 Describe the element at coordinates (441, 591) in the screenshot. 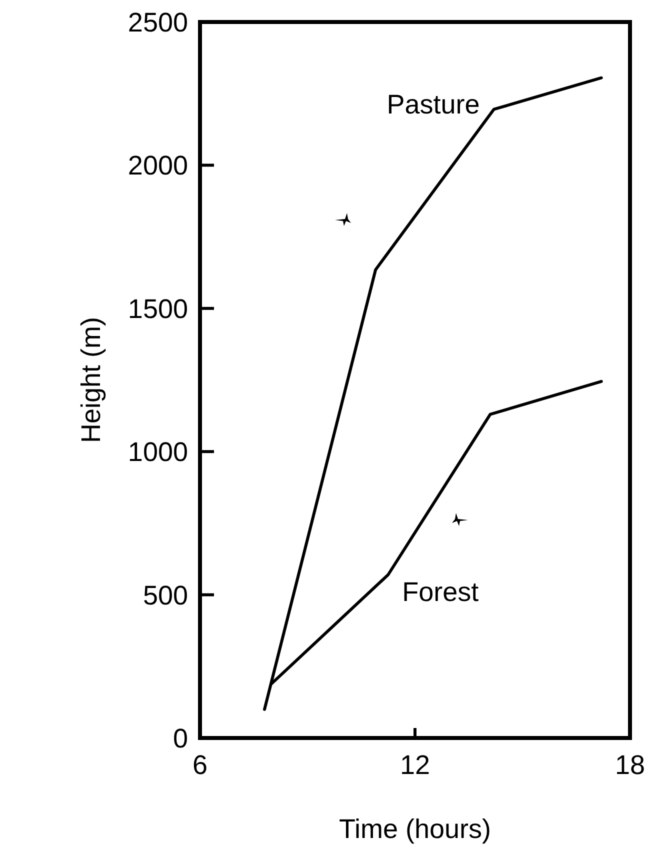

I see `series-label: Forest` at that location.